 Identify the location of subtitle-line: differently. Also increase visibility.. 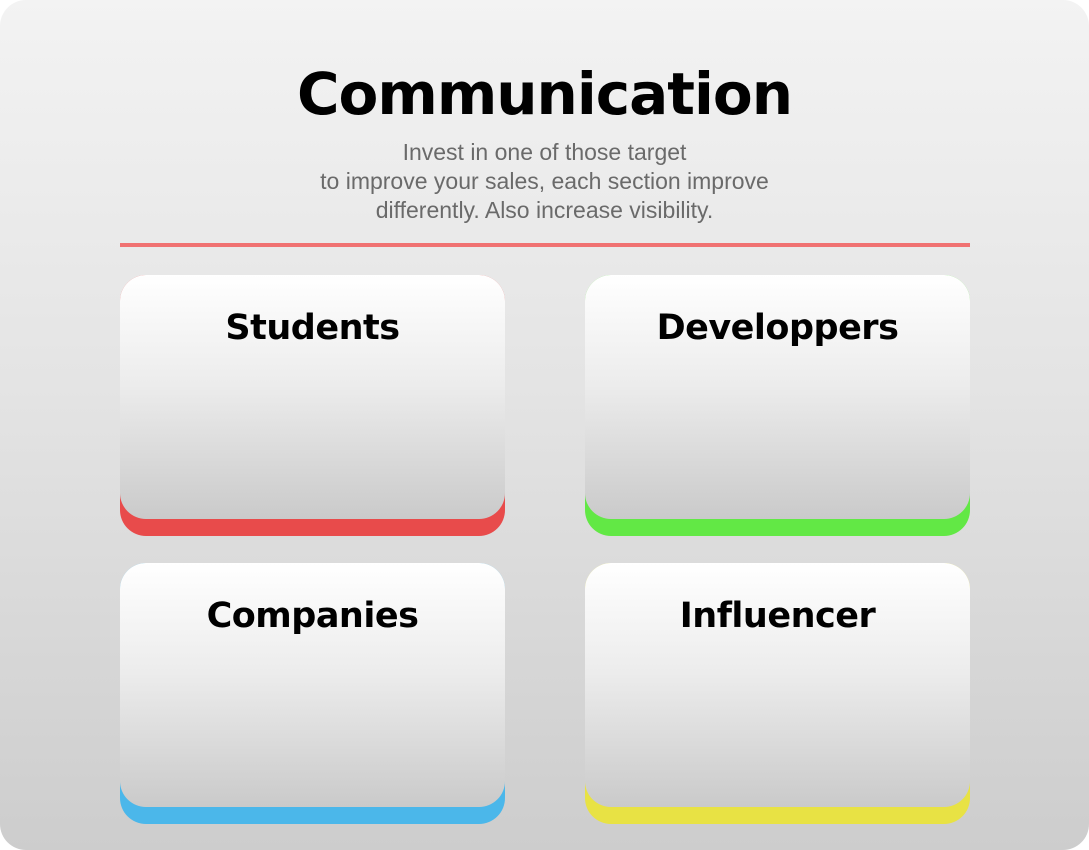
(544, 210).